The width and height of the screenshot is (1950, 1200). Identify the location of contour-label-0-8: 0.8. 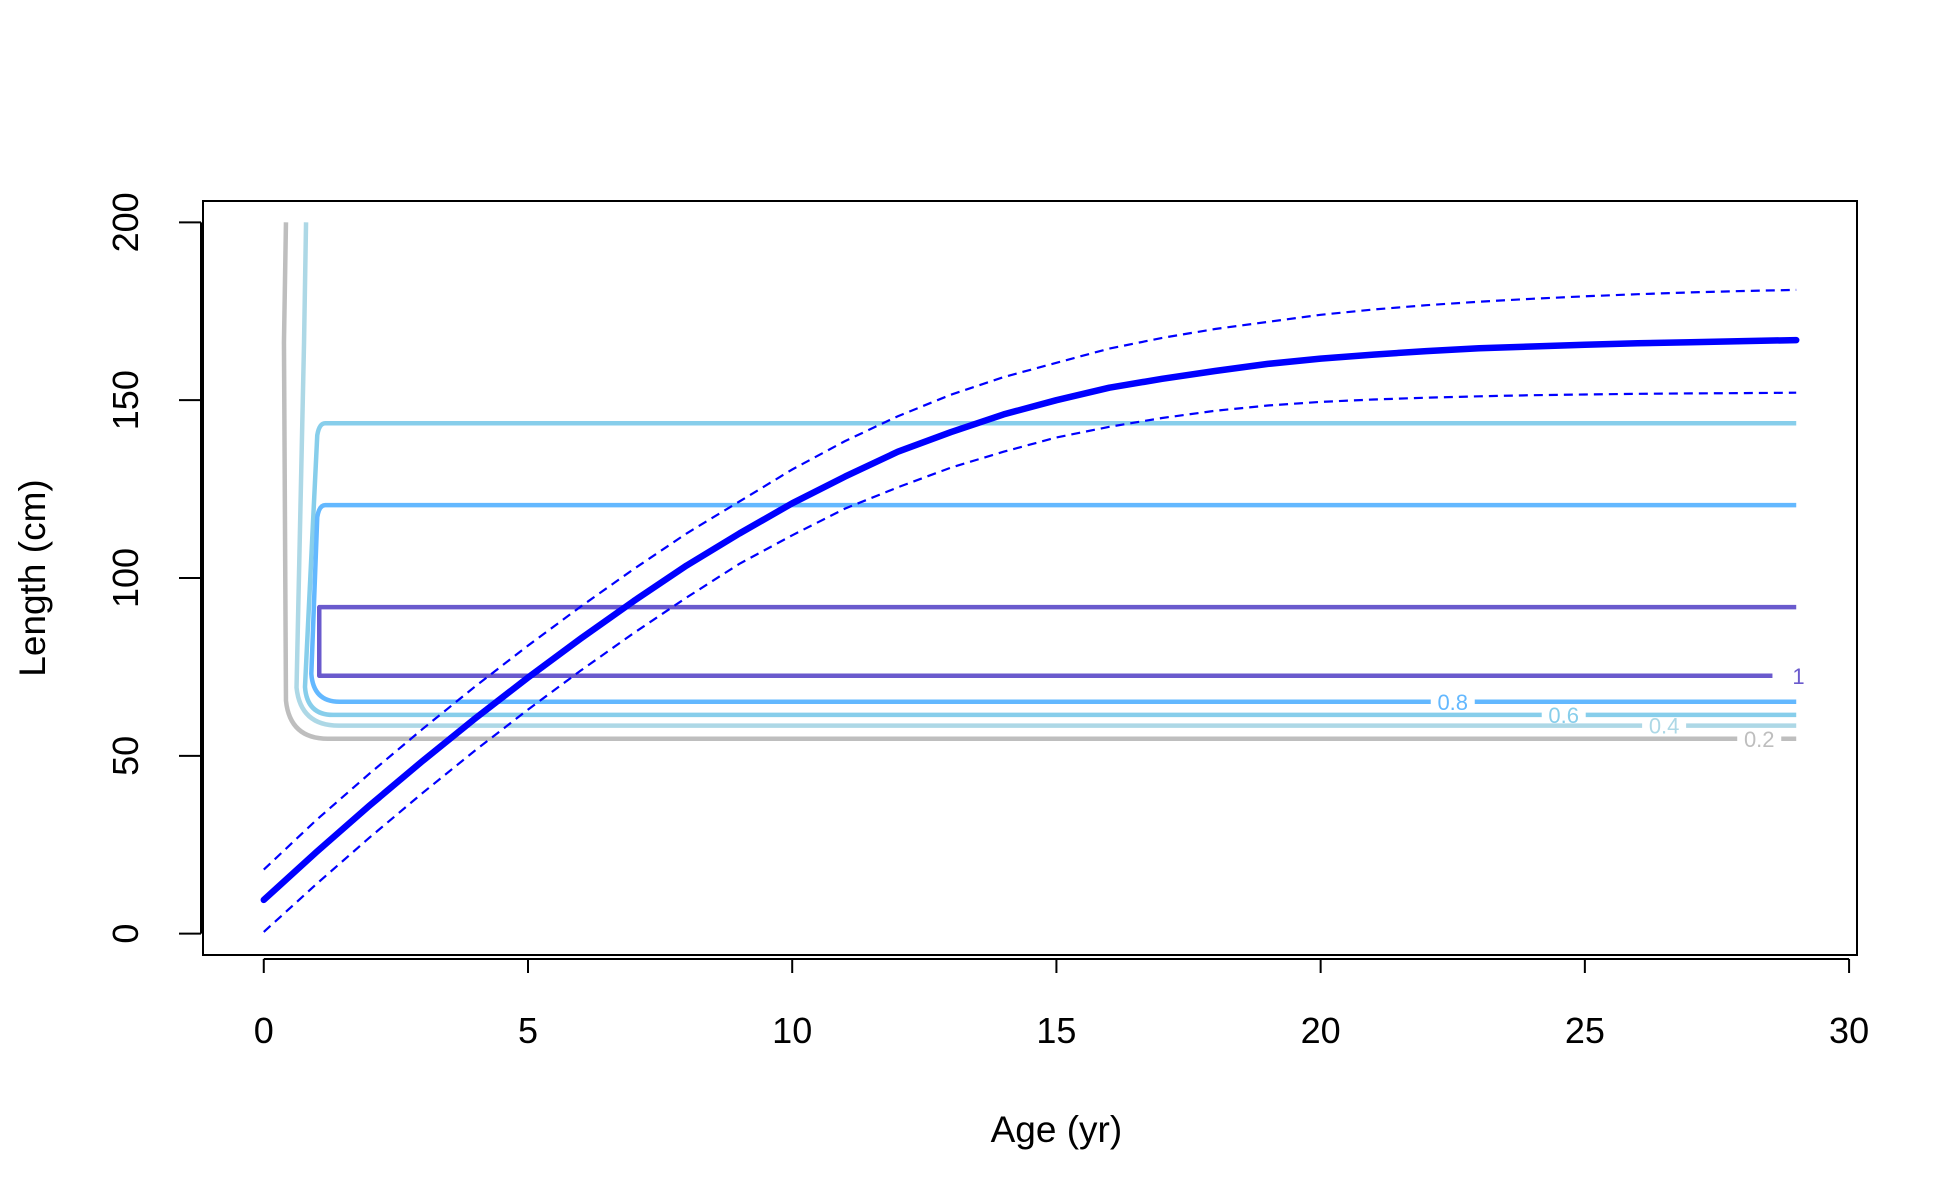
(1452, 702).